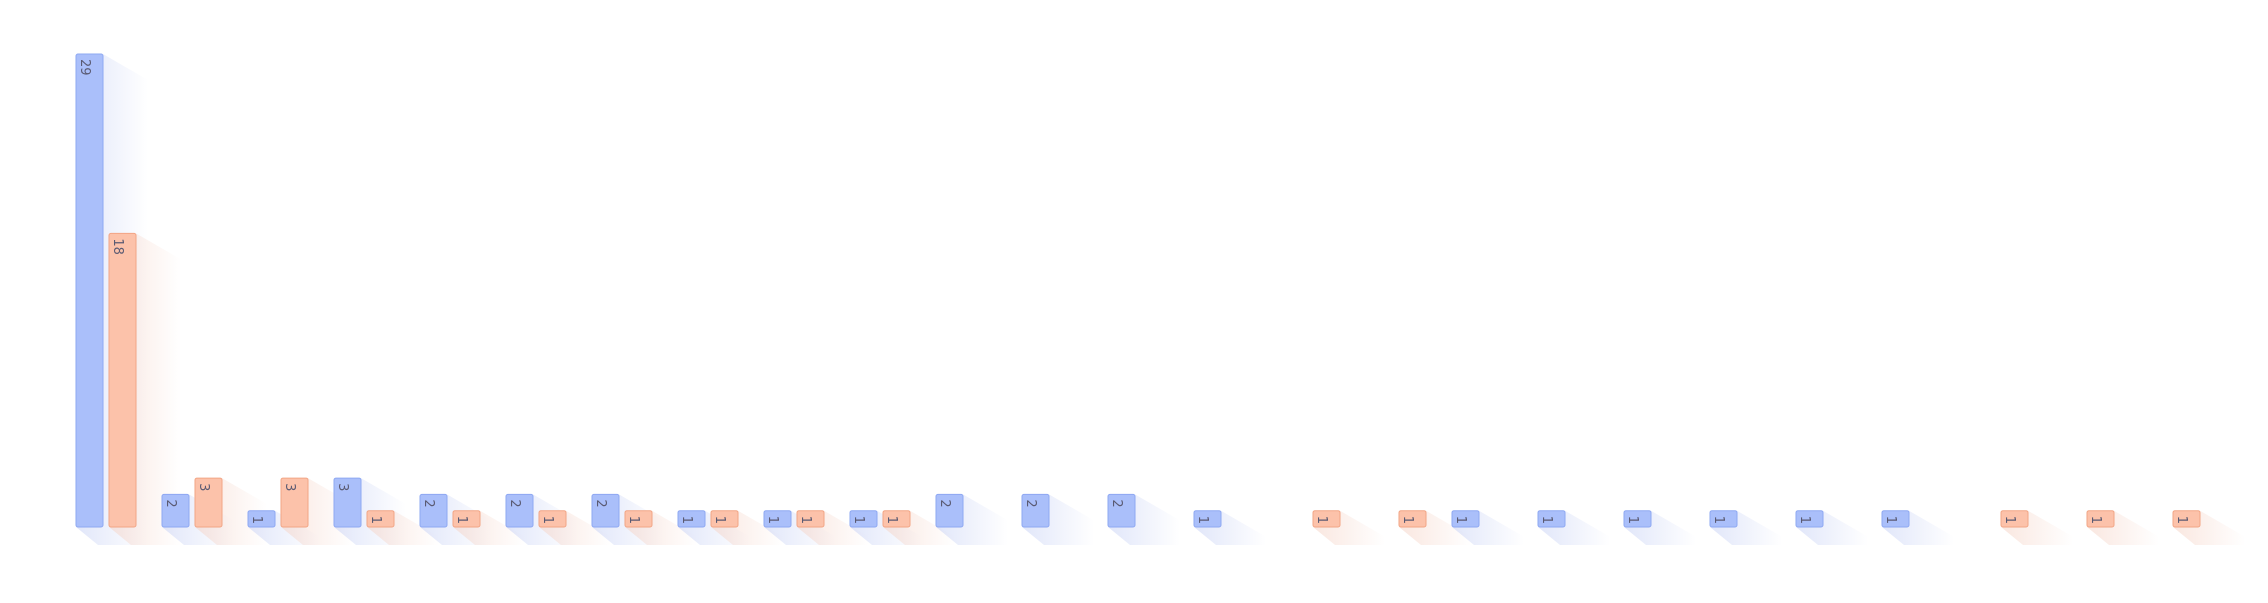 The height and width of the screenshot is (603, 2268). What do you see at coordinates (514, 503) in the screenshot?
I see `data-label-s1-c6: 2` at bounding box center [514, 503].